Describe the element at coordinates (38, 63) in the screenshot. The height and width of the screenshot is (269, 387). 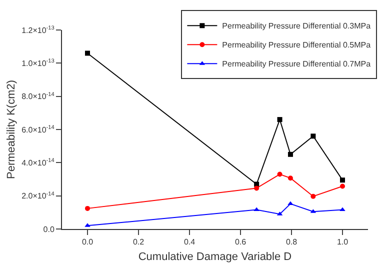
I see `y-tick-label: 1.0×10$^{-13}$` at that location.